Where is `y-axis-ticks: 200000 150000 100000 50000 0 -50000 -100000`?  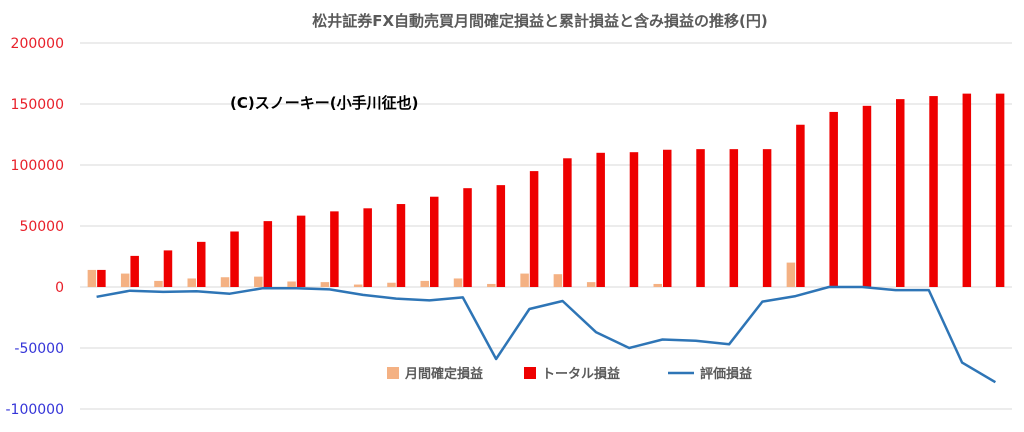 y-axis-ticks: 200000 150000 100000 50000 0 -50000 -100000 is located at coordinates (35, 227).